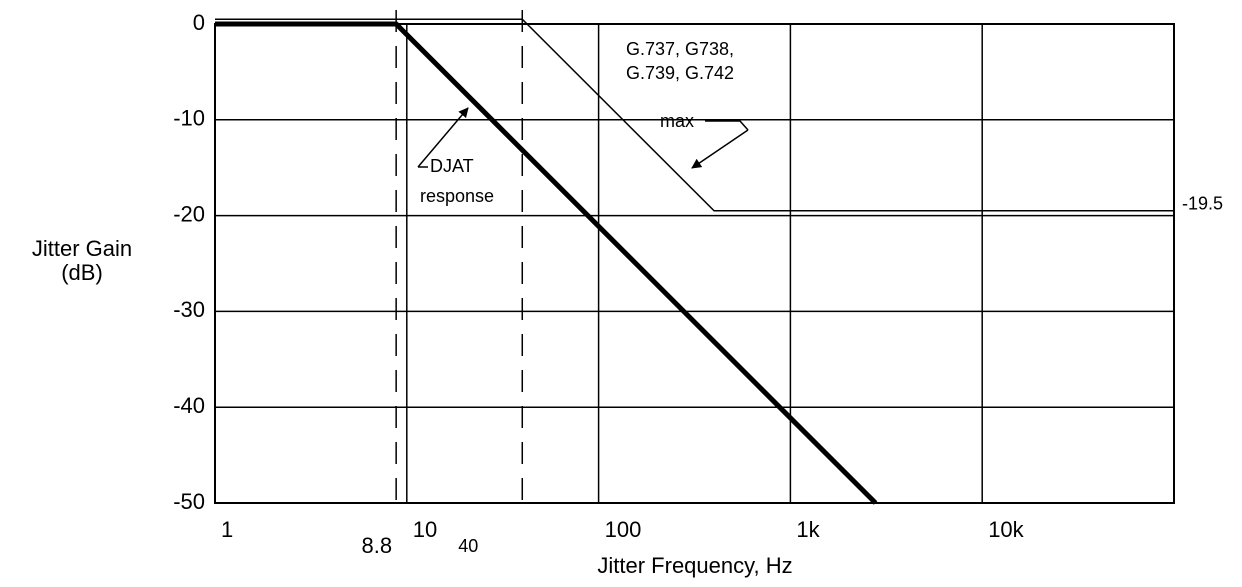  I want to click on level-label: -19.5, so click(1202, 204).